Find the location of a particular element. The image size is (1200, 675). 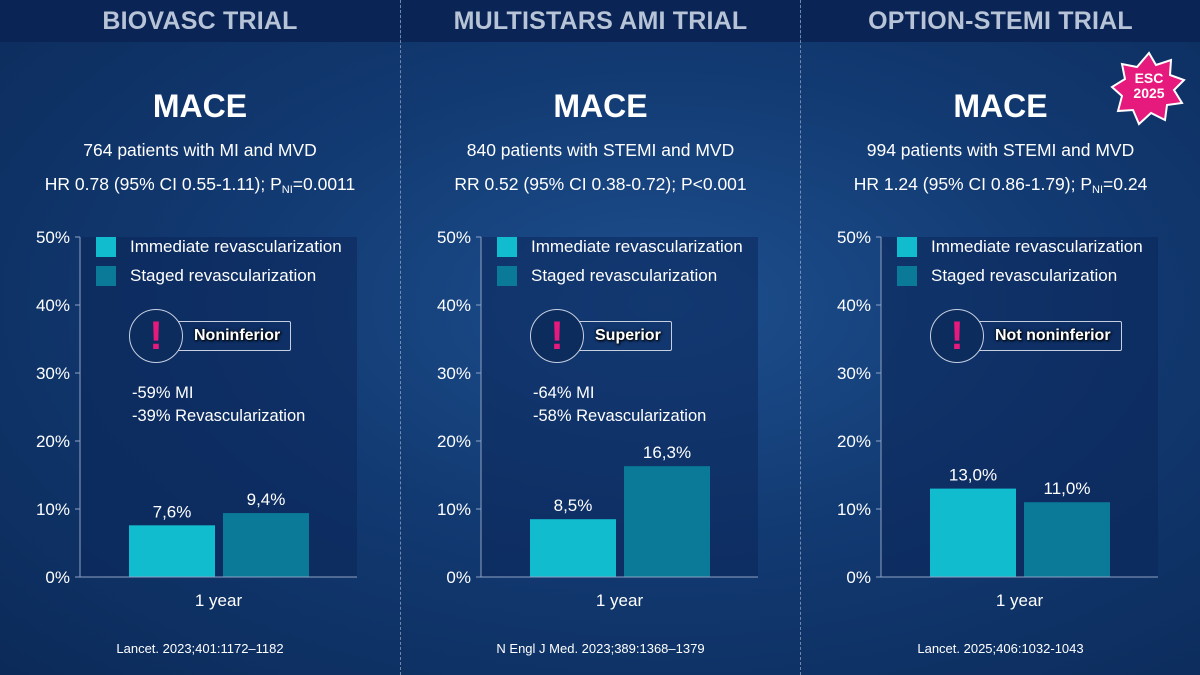

data-label: 13,0% is located at coordinates (973, 475).